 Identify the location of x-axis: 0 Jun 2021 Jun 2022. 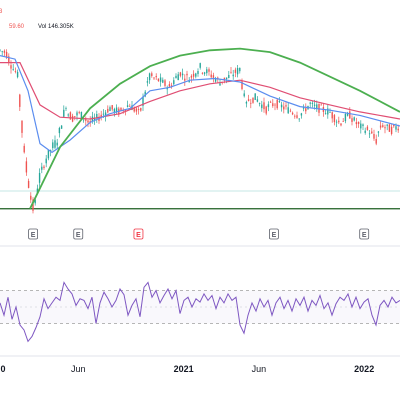
(187, 369).